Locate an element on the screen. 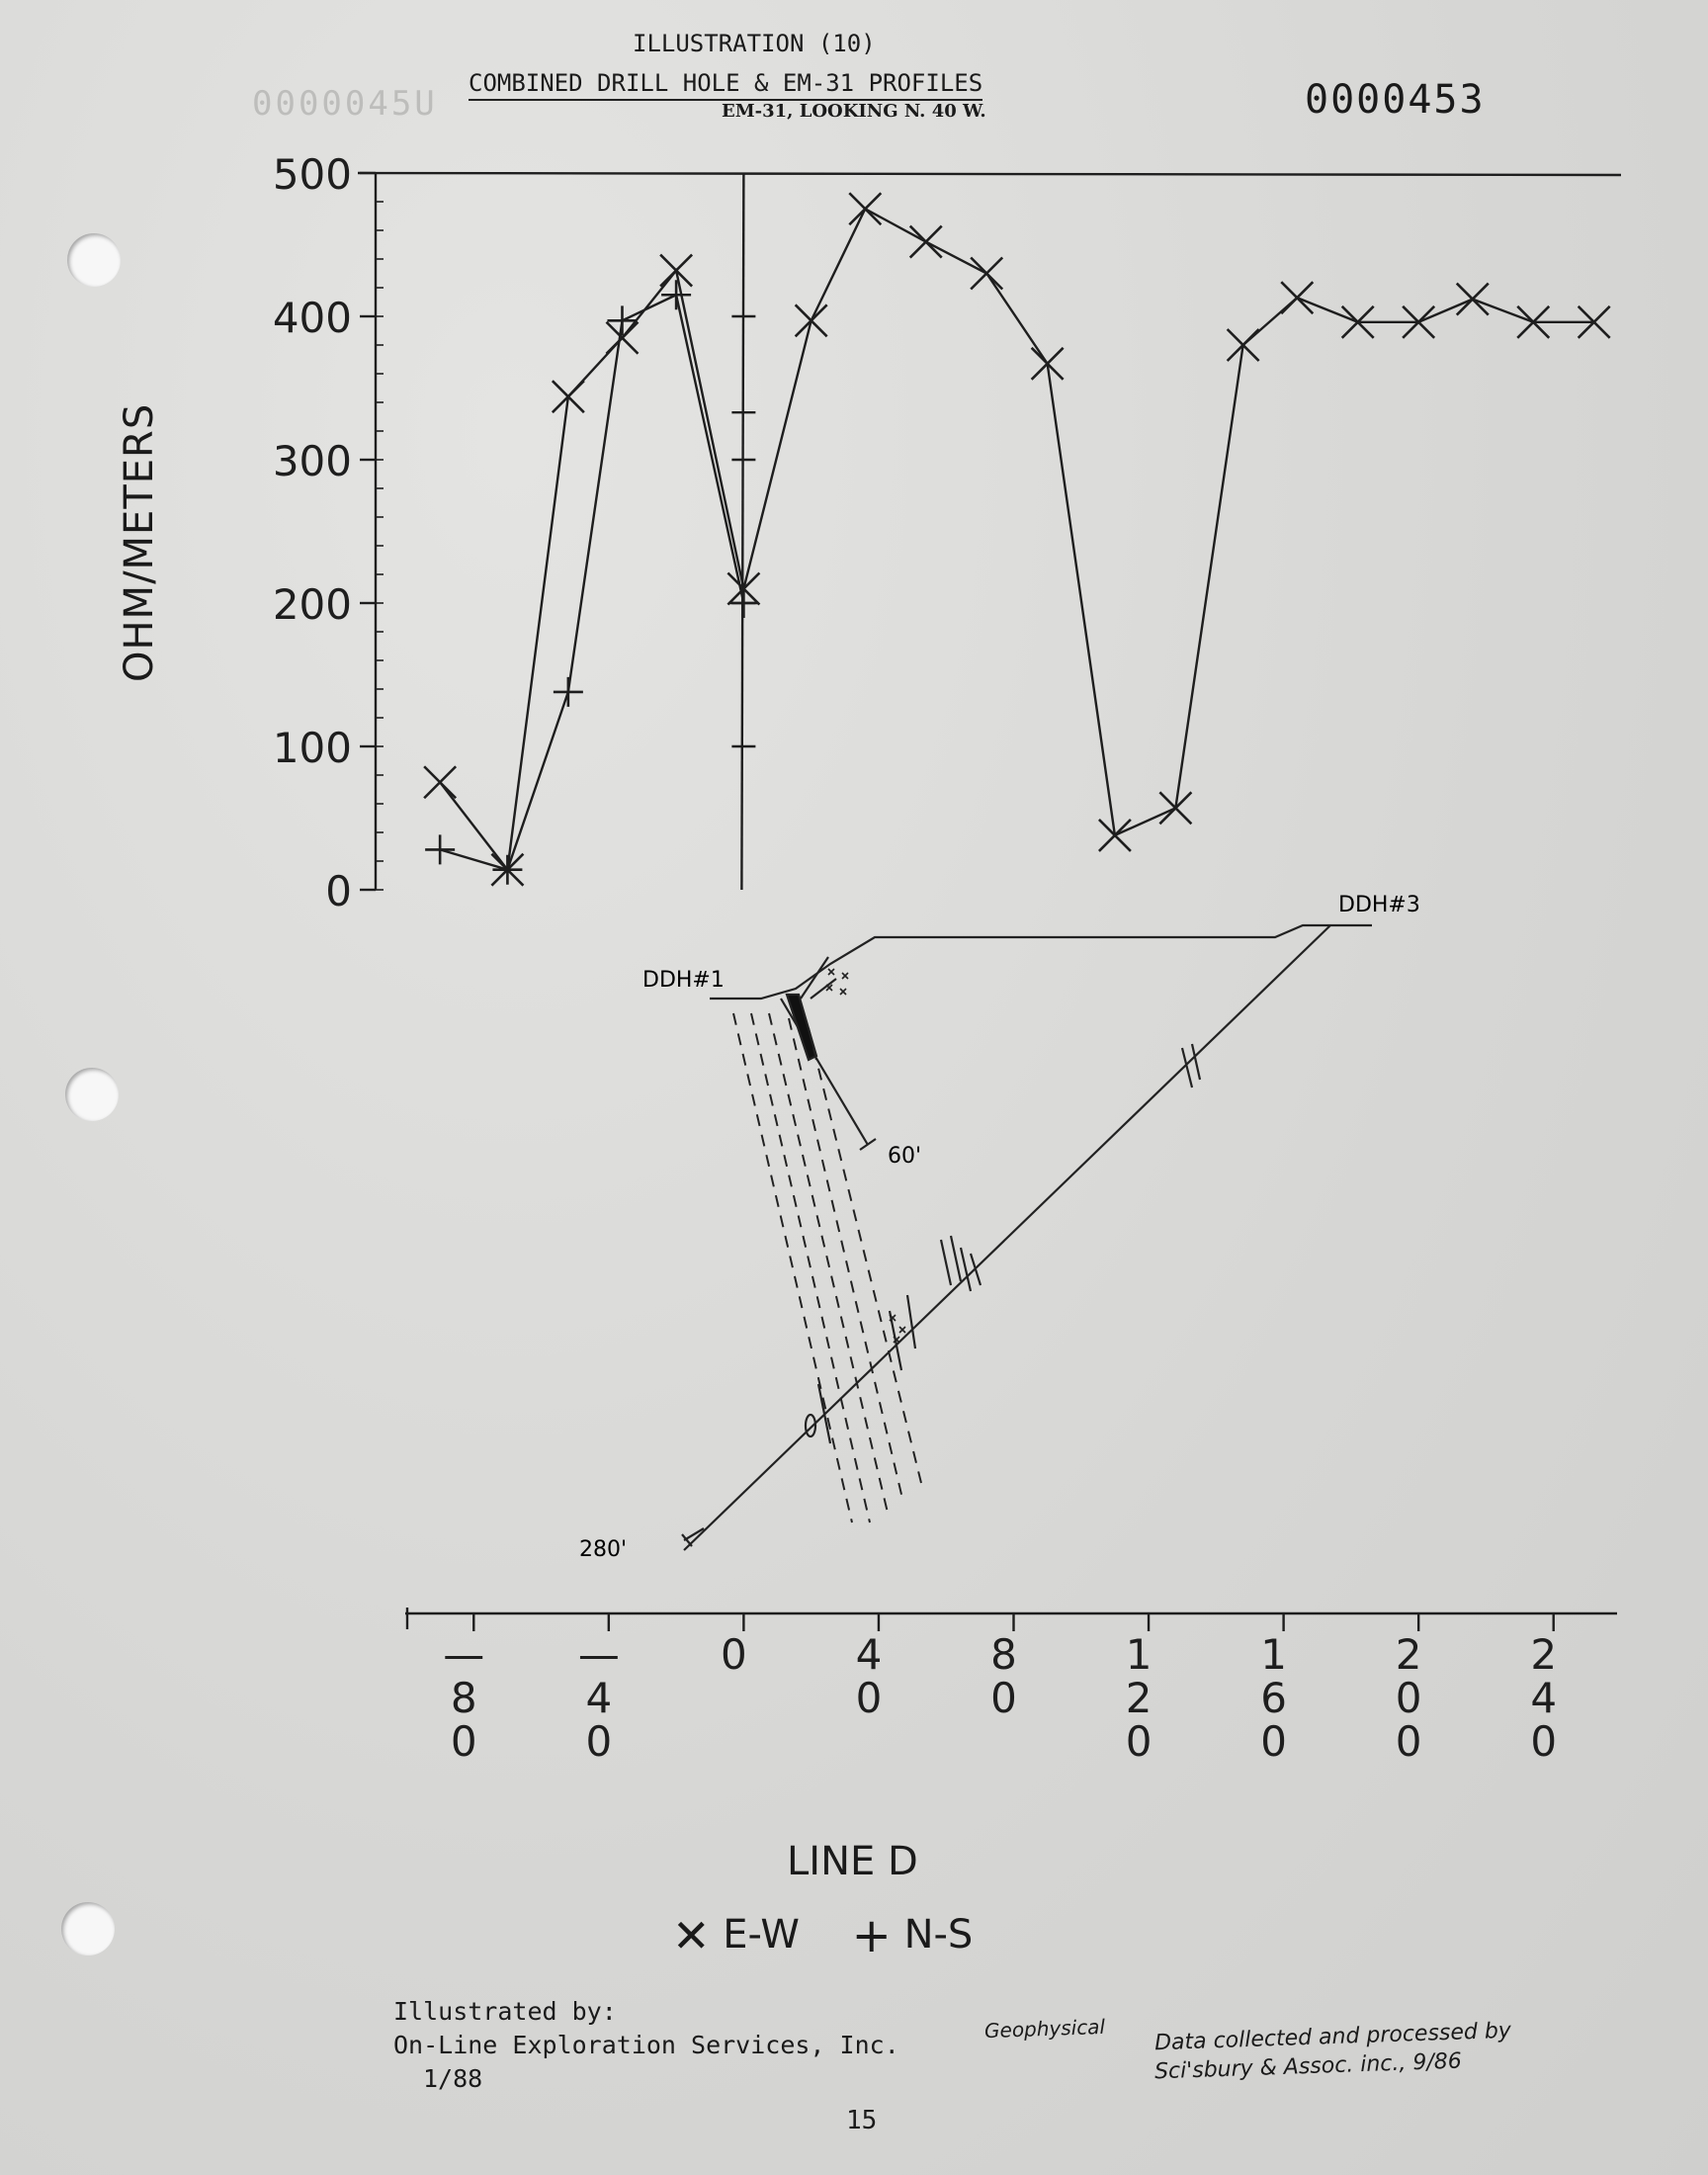 The width and height of the screenshot is (1708, 2175). ghost-document-number: 0000045U is located at coordinates (345, 104).